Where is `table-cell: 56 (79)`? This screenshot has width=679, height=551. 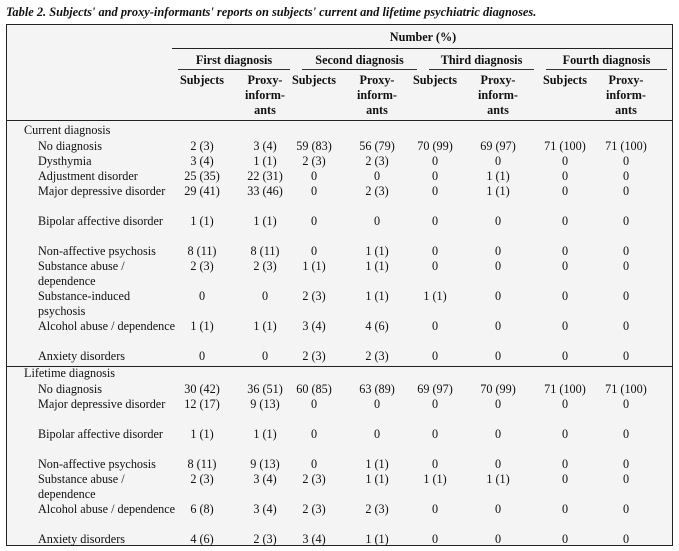 table-cell: 56 (79) is located at coordinates (377, 146).